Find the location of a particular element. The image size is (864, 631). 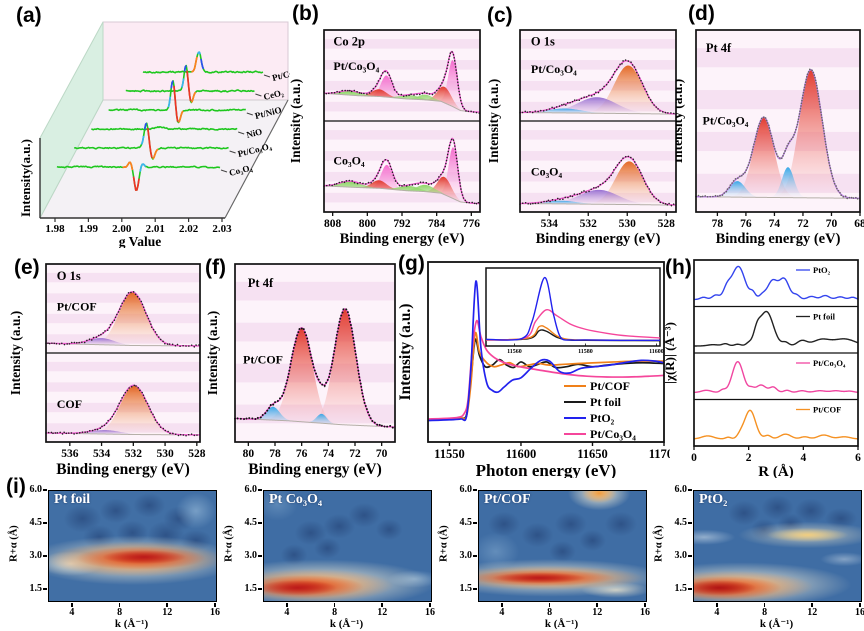

svg-text: 11580 is located at coordinates (585, 352).